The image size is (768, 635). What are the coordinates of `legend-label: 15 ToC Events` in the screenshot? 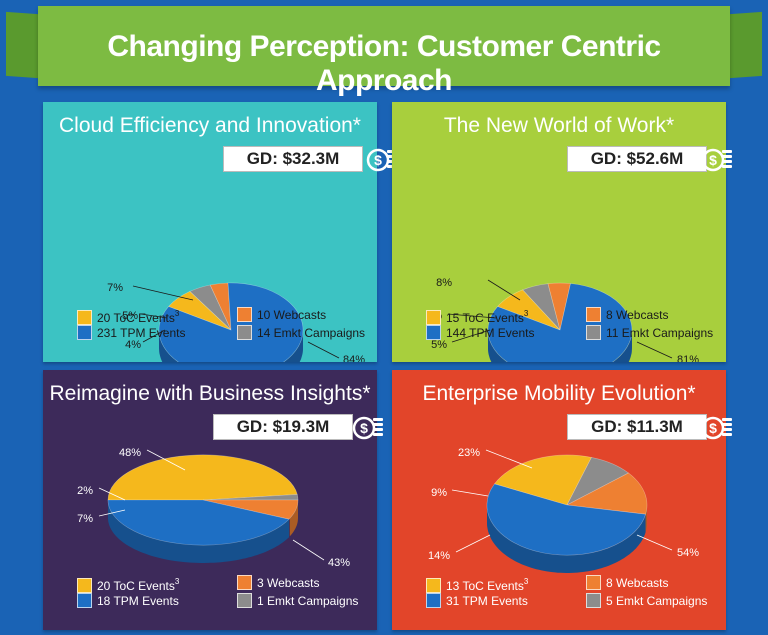 It's located at (485, 317).